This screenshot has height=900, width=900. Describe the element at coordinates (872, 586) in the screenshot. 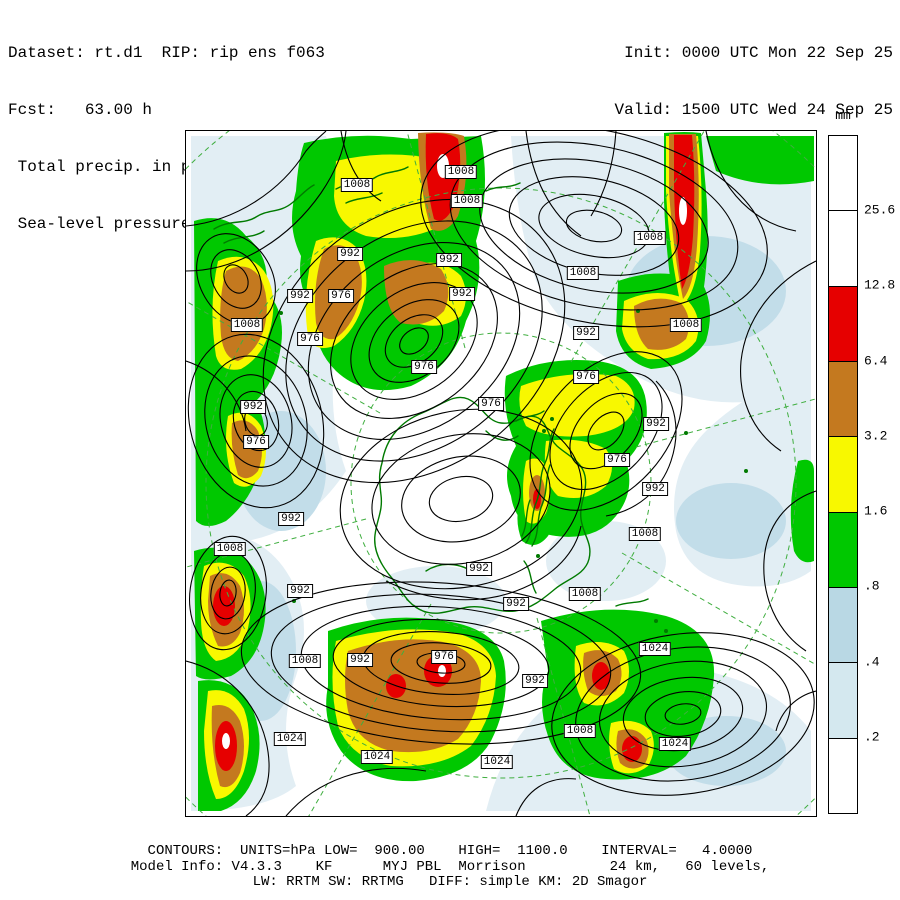

I see `colorbar-tick-label: .8` at that location.